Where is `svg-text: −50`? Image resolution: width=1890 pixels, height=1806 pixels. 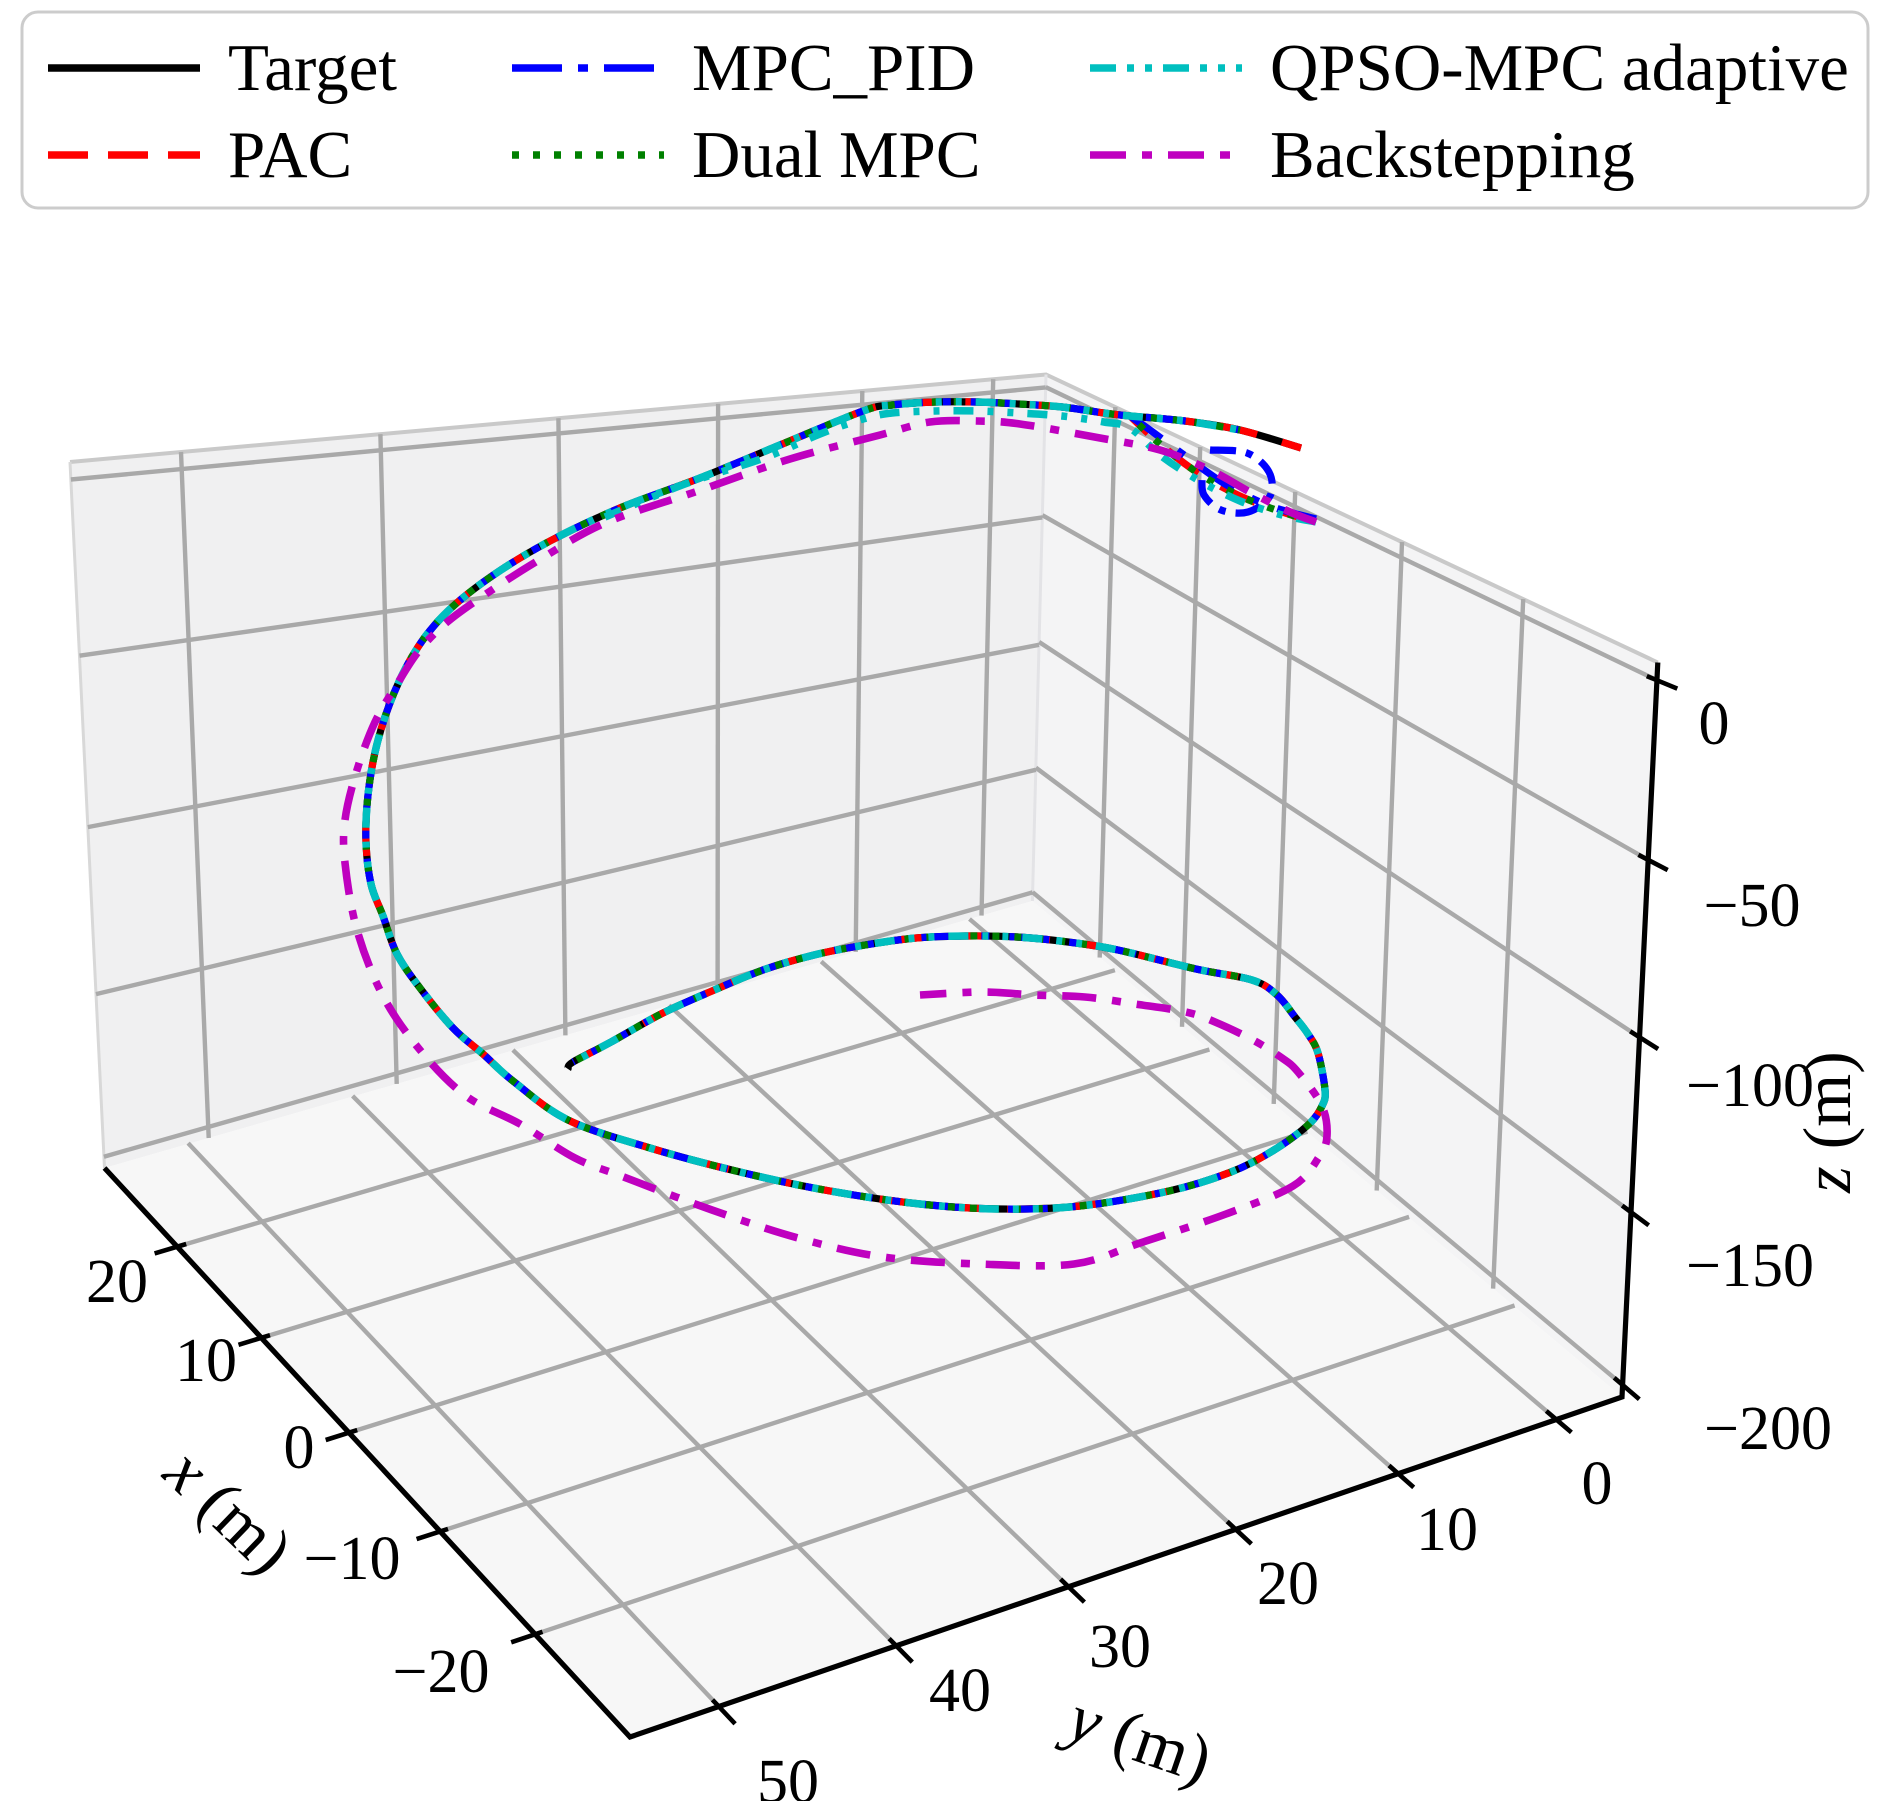
svg-text: −50 is located at coordinates (1752, 906).